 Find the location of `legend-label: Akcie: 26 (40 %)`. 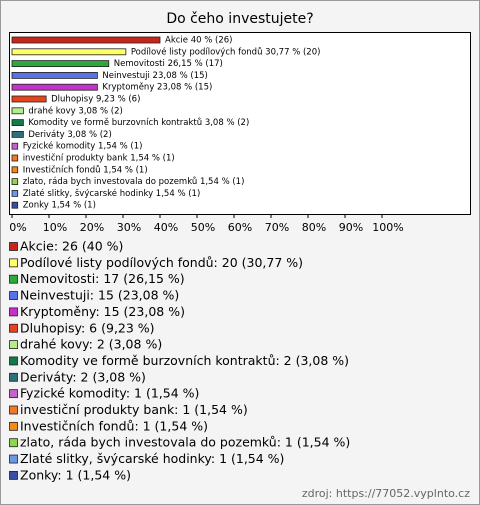

legend-label: Akcie: 26 (40 %) is located at coordinates (71, 246).